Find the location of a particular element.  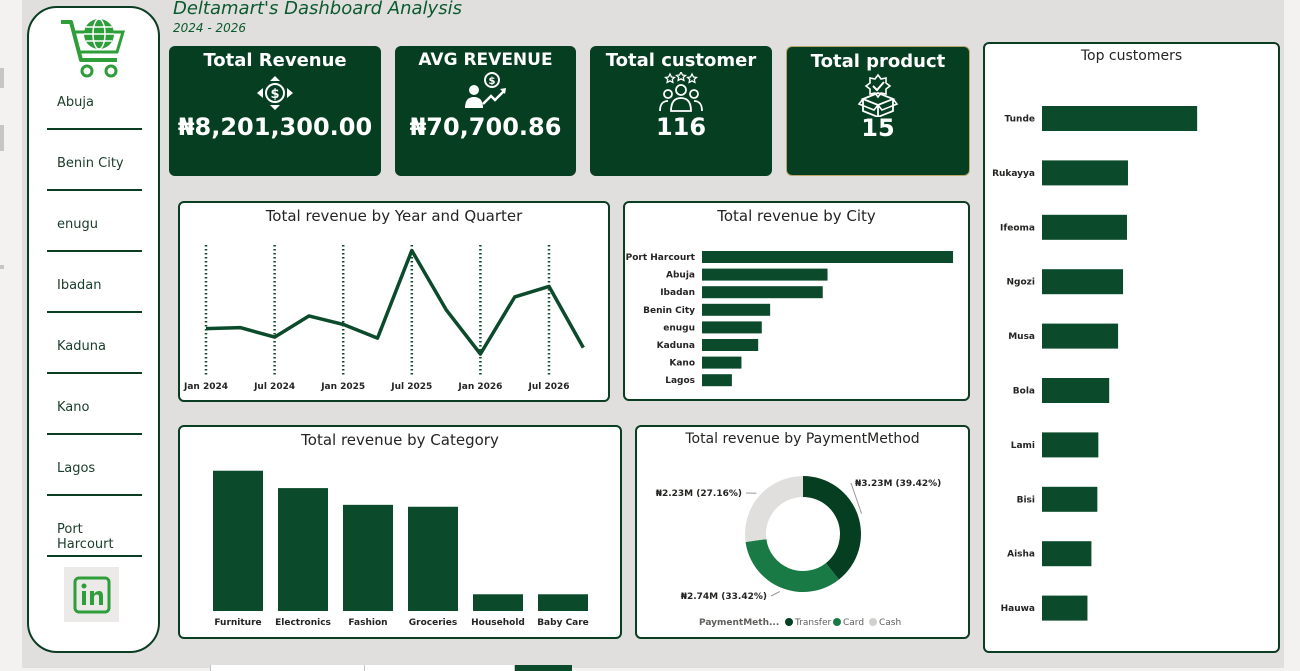

sidebar-item-city: Kaduna is located at coordinates (94, 343).